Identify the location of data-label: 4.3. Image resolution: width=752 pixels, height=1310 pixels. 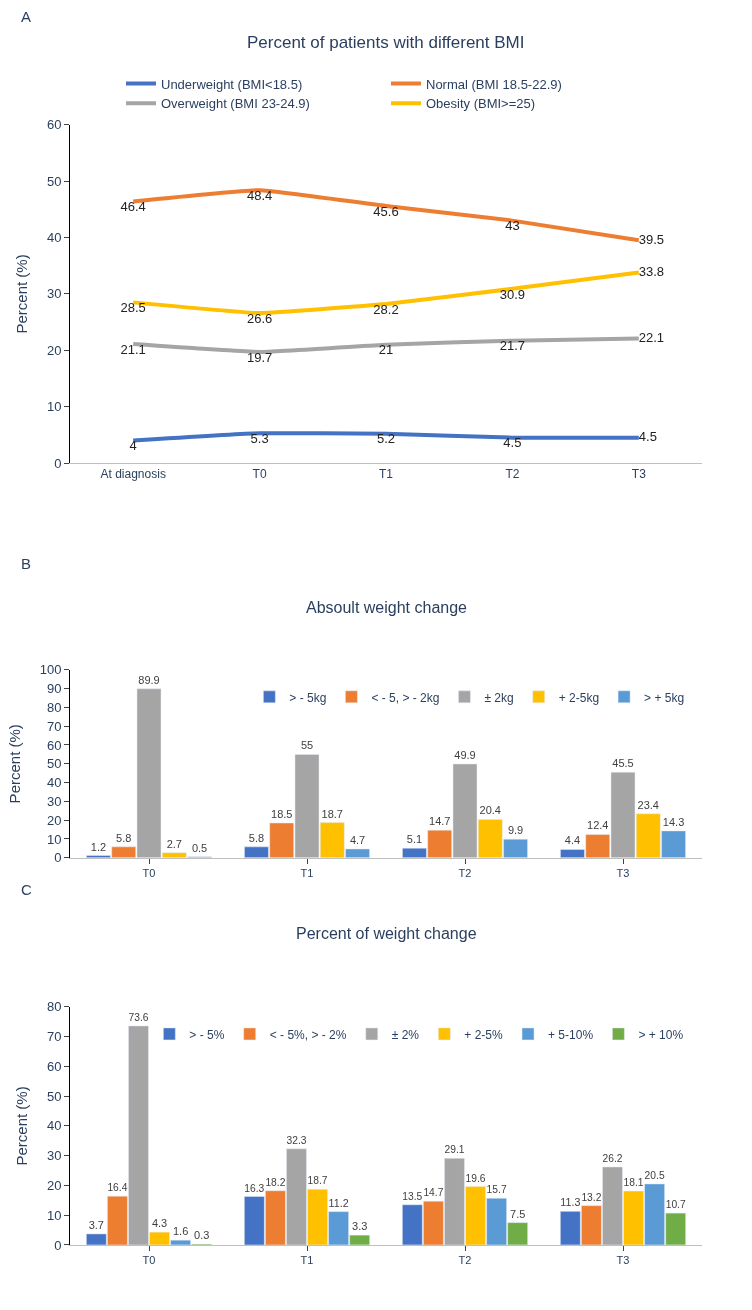
(159, 1223).